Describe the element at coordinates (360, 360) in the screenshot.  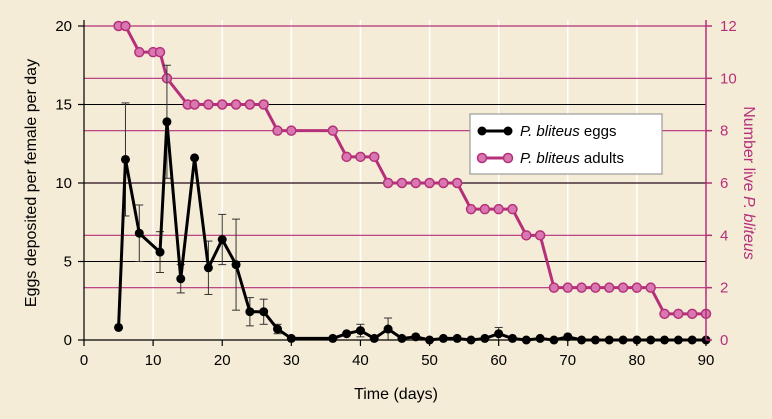
I see `x-tick-label: 40` at that location.